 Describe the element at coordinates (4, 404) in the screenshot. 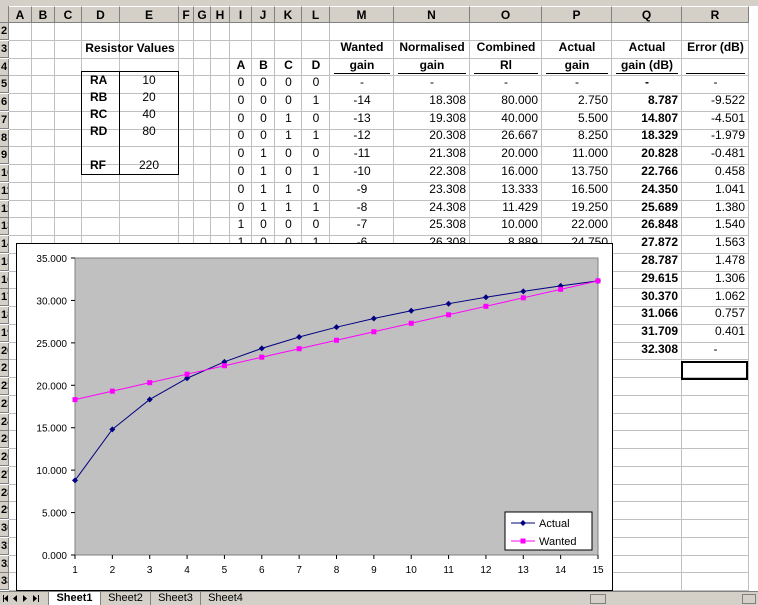

I see `row-header: 23` at that location.